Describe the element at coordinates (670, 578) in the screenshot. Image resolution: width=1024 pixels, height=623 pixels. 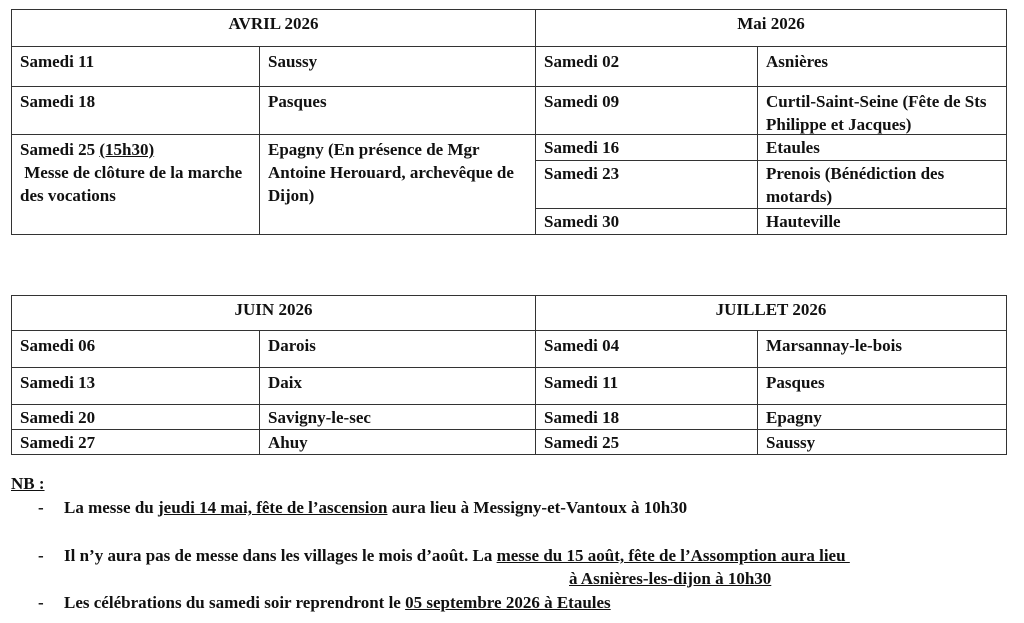
I see `underlined-text: à Asnières-les-dijon à 10h30` at that location.